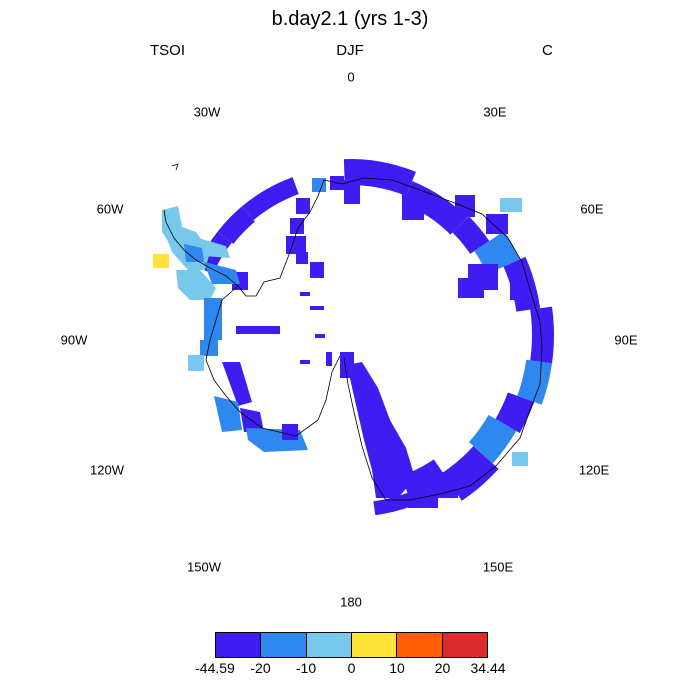 This screenshot has height=700, width=700. What do you see at coordinates (207, 112) in the screenshot?
I see `lon-label-30w: 30W` at bounding box center [207, 112].